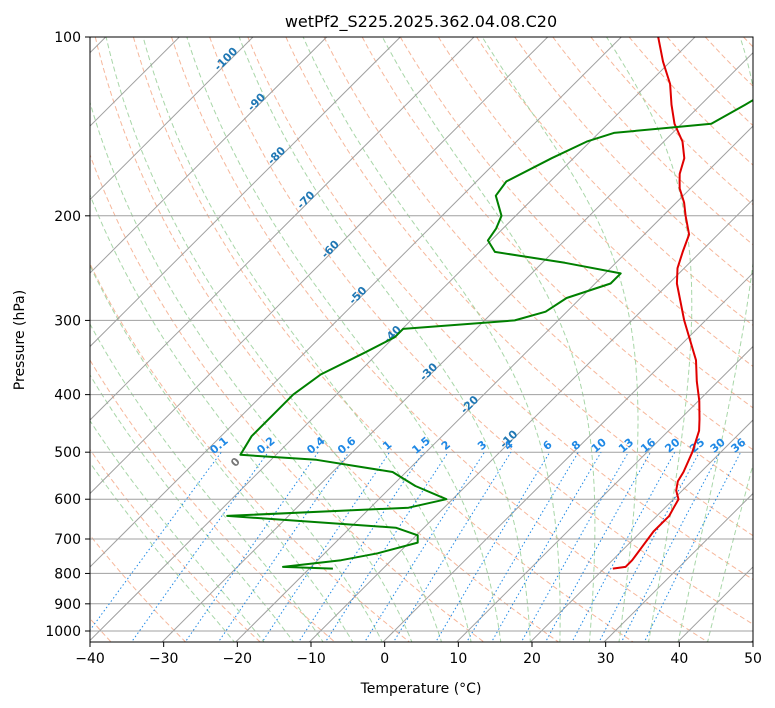  I want to click on mixing-ratio-label: 8, so click(576, 445).